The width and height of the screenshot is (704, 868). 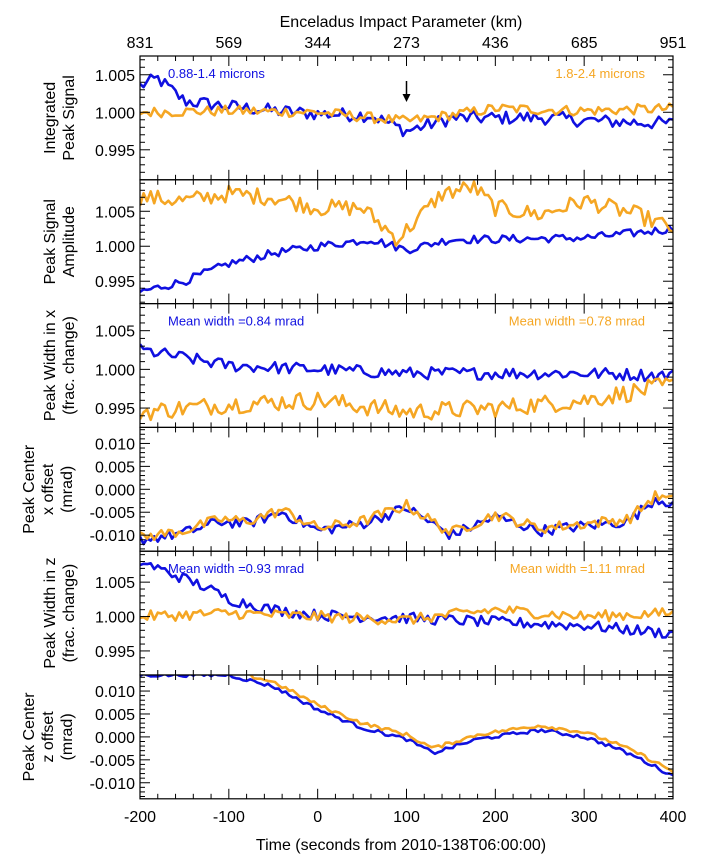 I want to click on annotation-right: Mean width =0.78 mrad, so click(x=577, y=321).